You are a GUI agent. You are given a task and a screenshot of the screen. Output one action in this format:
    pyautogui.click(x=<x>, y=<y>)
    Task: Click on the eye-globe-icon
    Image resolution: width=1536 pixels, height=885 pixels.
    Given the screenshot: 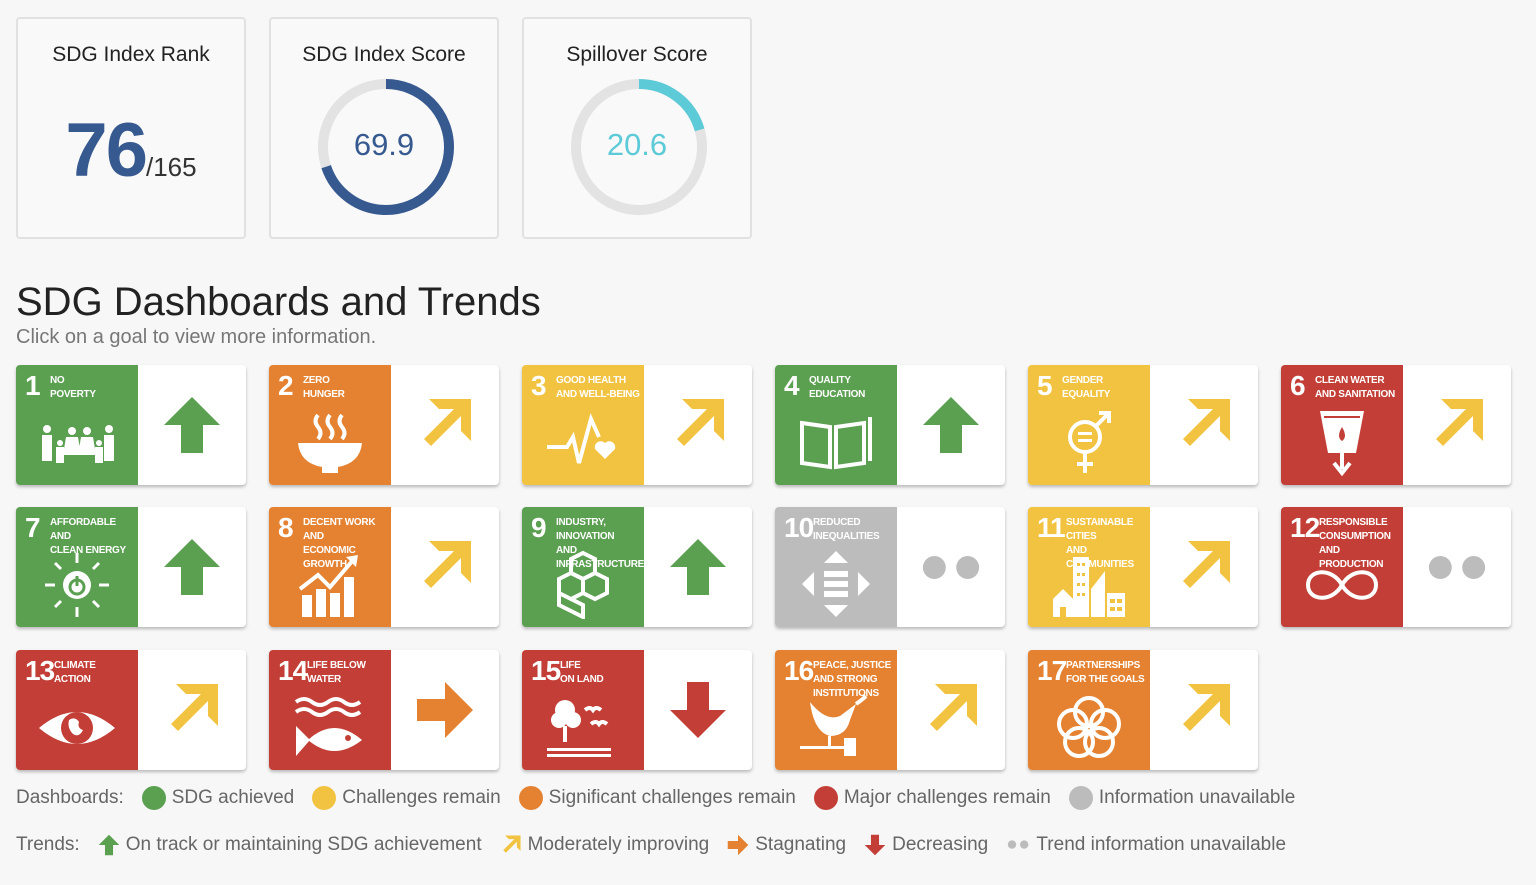 What is the action you would take?
    pyautogui.click(x=77, y=727)
    